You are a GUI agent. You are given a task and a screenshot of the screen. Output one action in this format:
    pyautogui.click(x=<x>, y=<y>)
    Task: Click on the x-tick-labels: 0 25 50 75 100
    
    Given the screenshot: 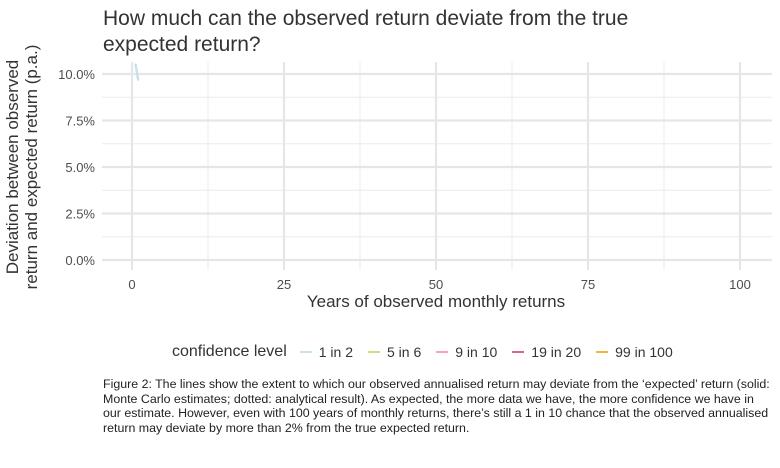 What is the action you would take?
    pyautogui.click(x=439, y=284)
    